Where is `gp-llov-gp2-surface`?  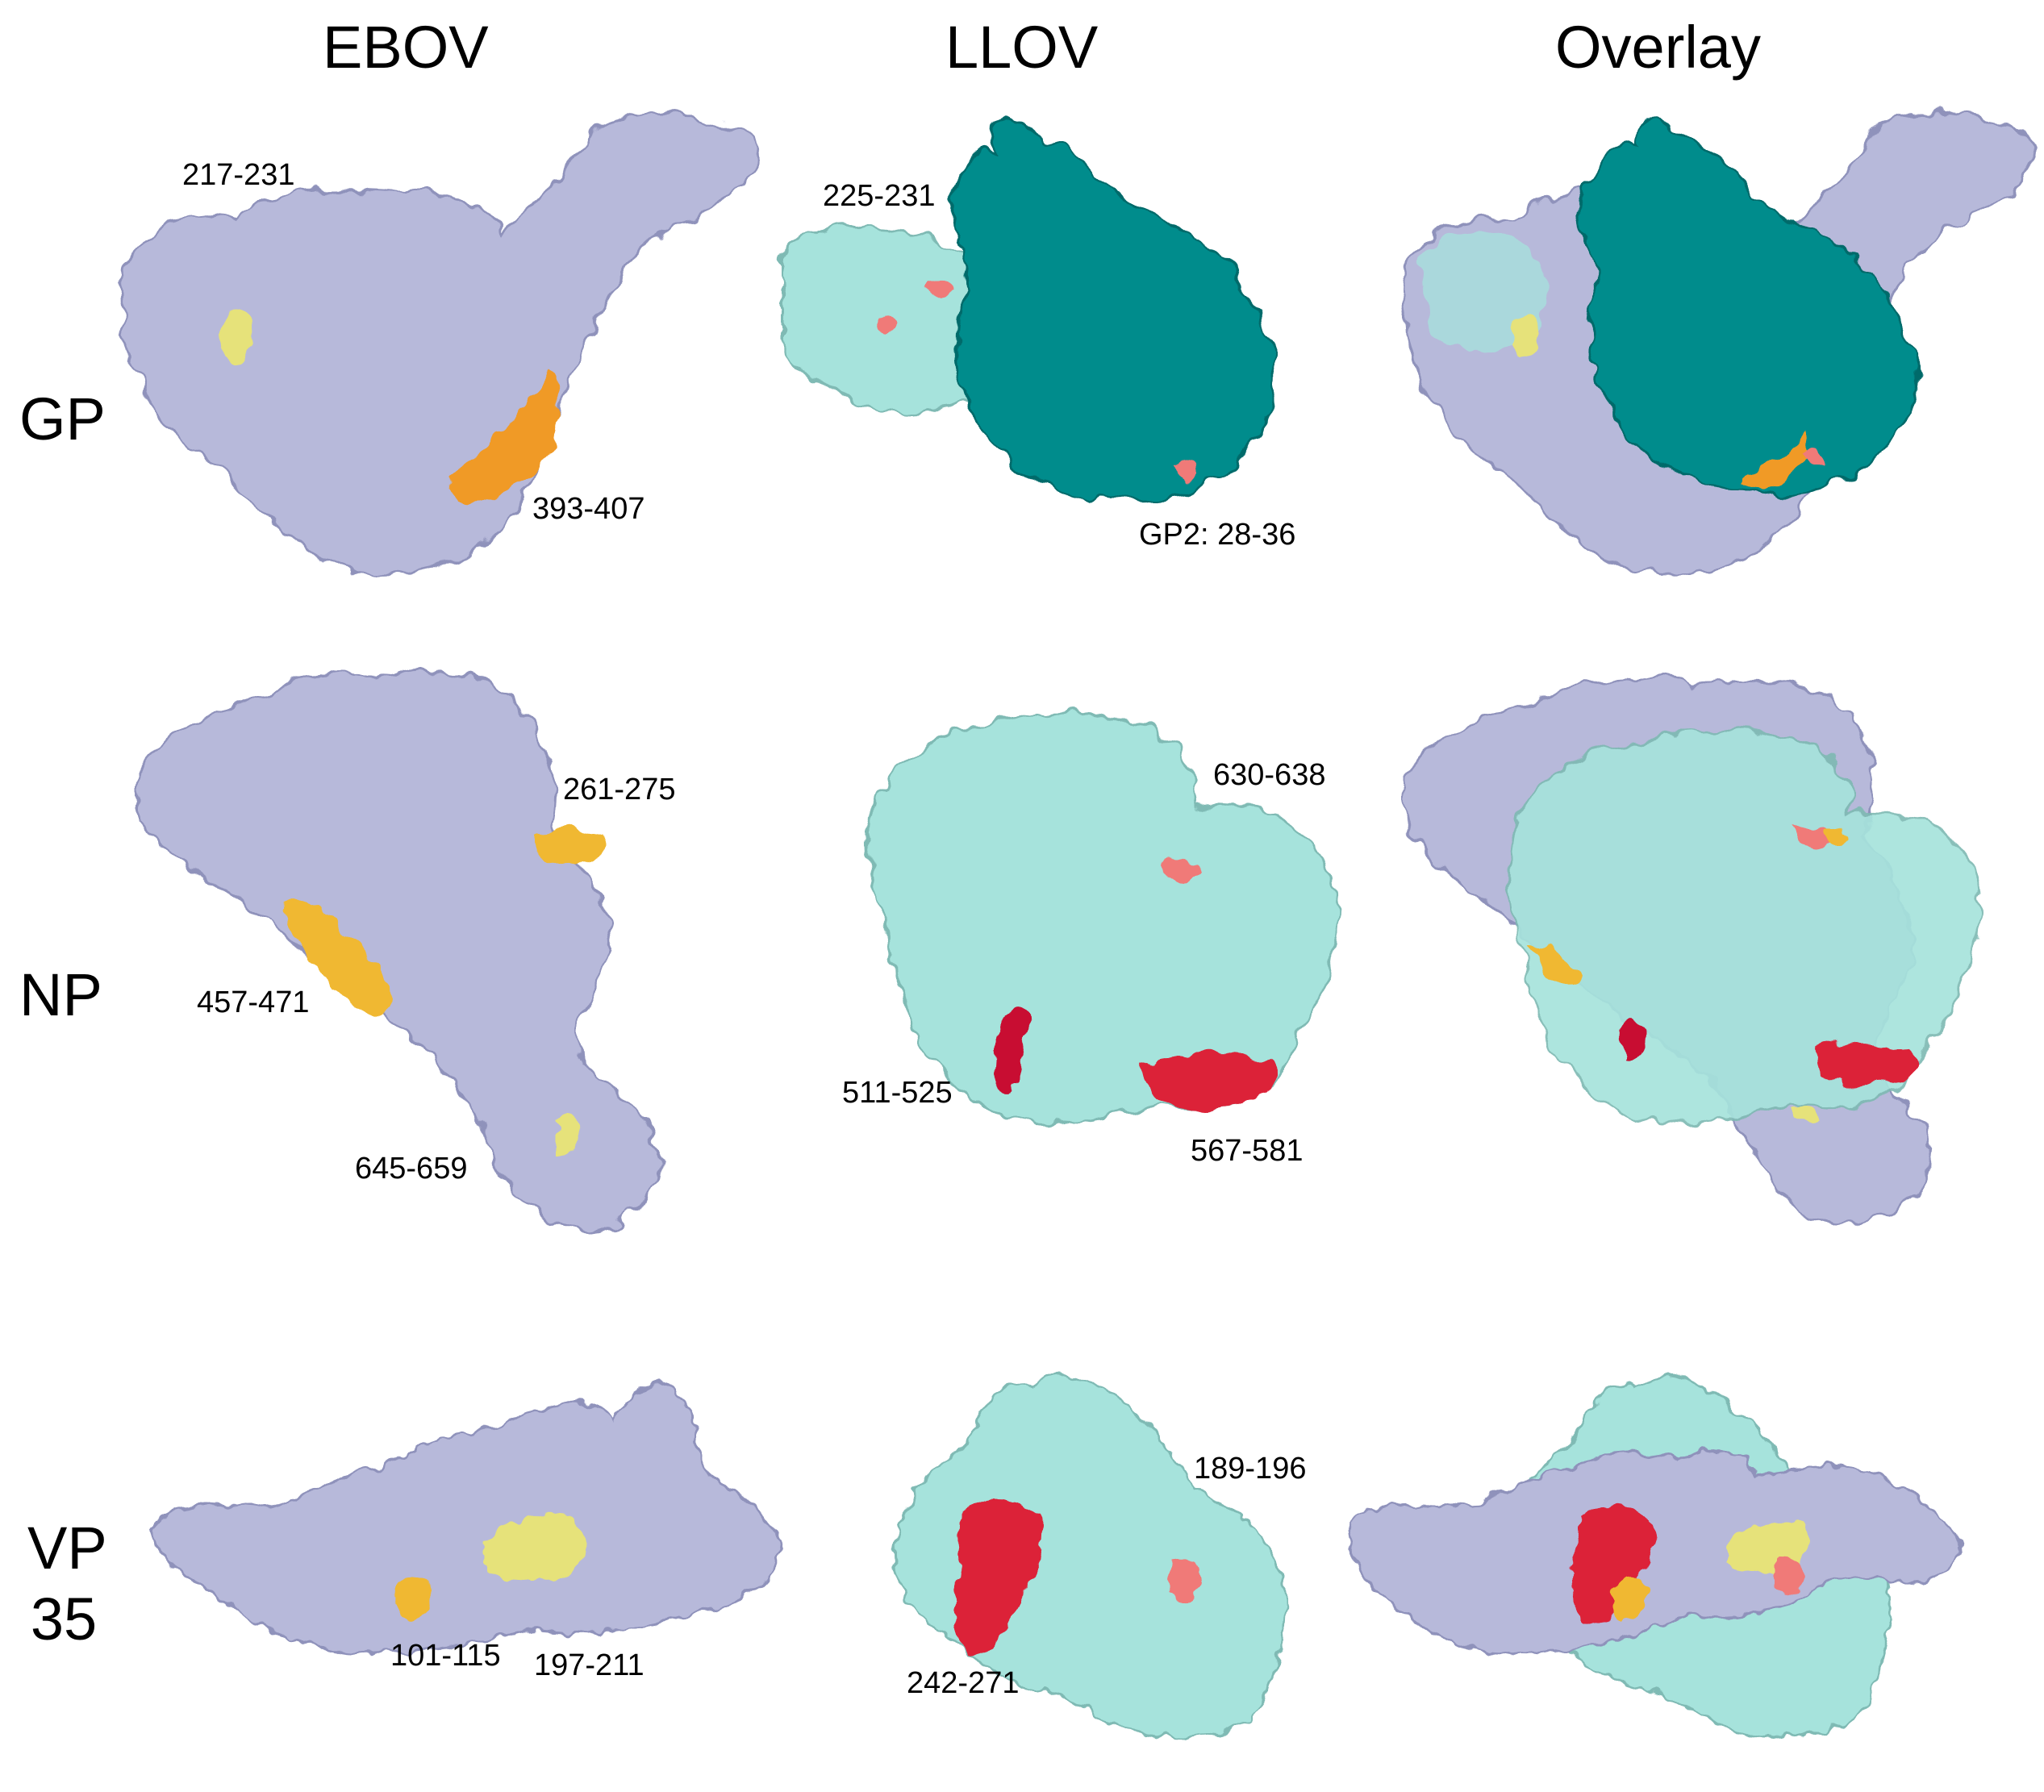 gp-llov-gp2-surface is located at coordinates (1114, 310).